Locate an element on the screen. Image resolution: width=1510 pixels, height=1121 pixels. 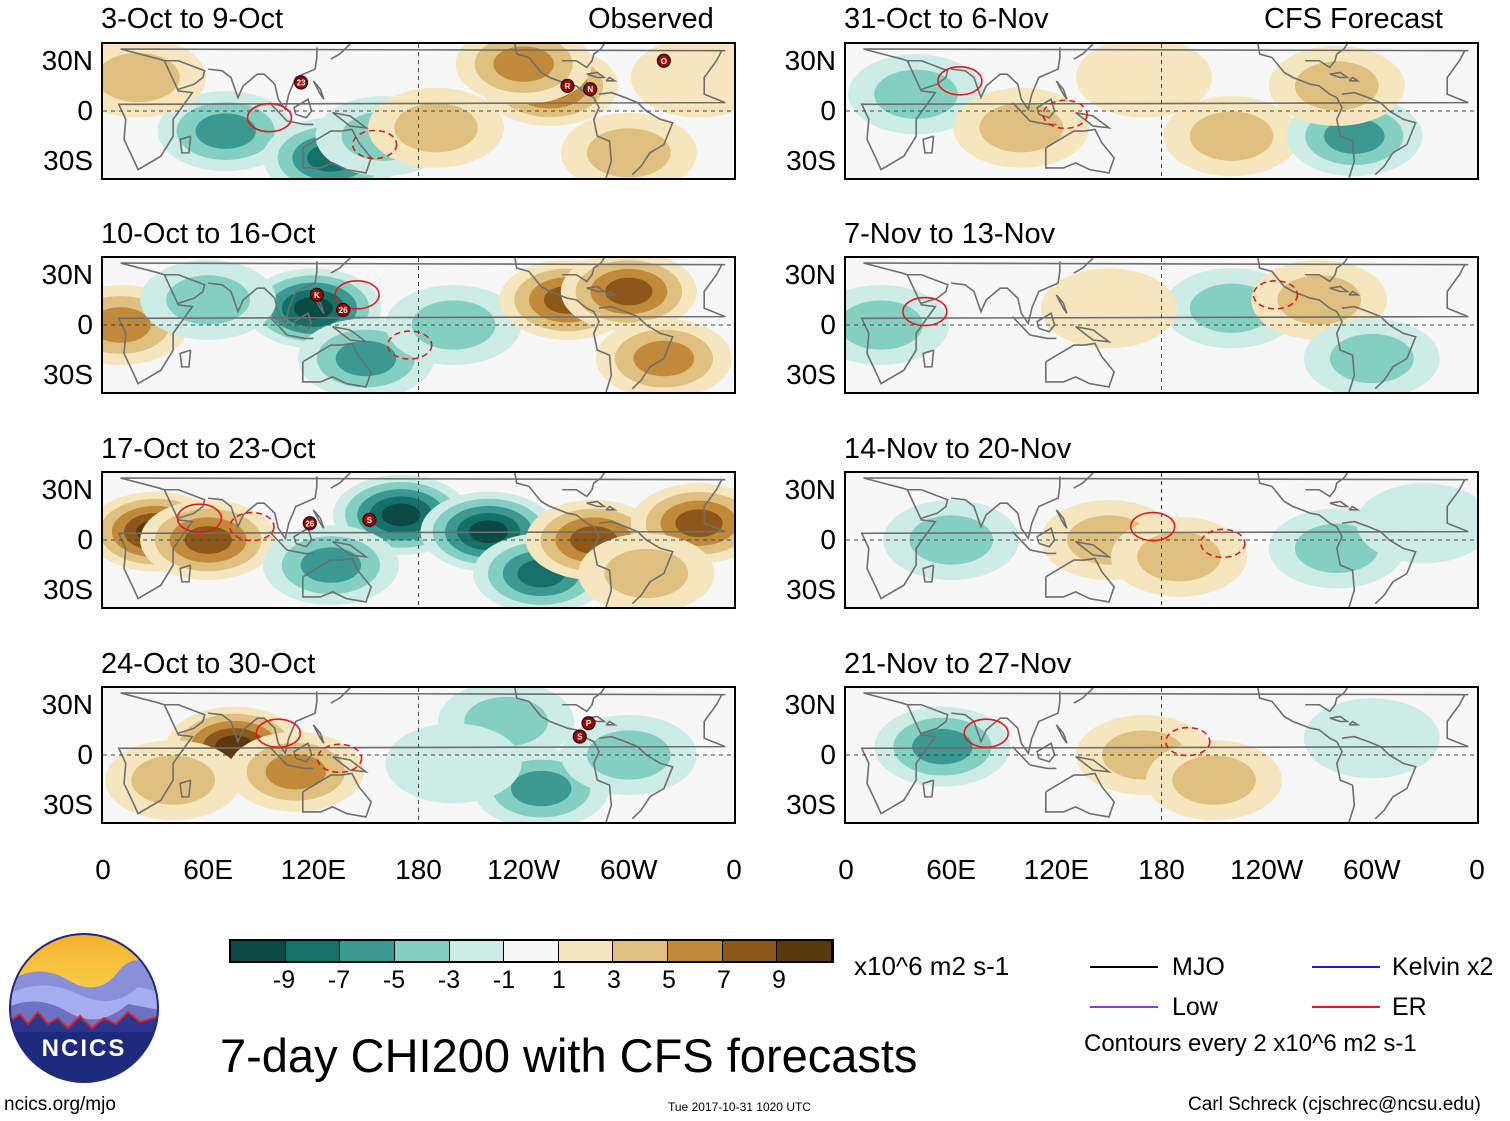
heatmap-svg: 23 R N O is located at coordinates (418, 111).